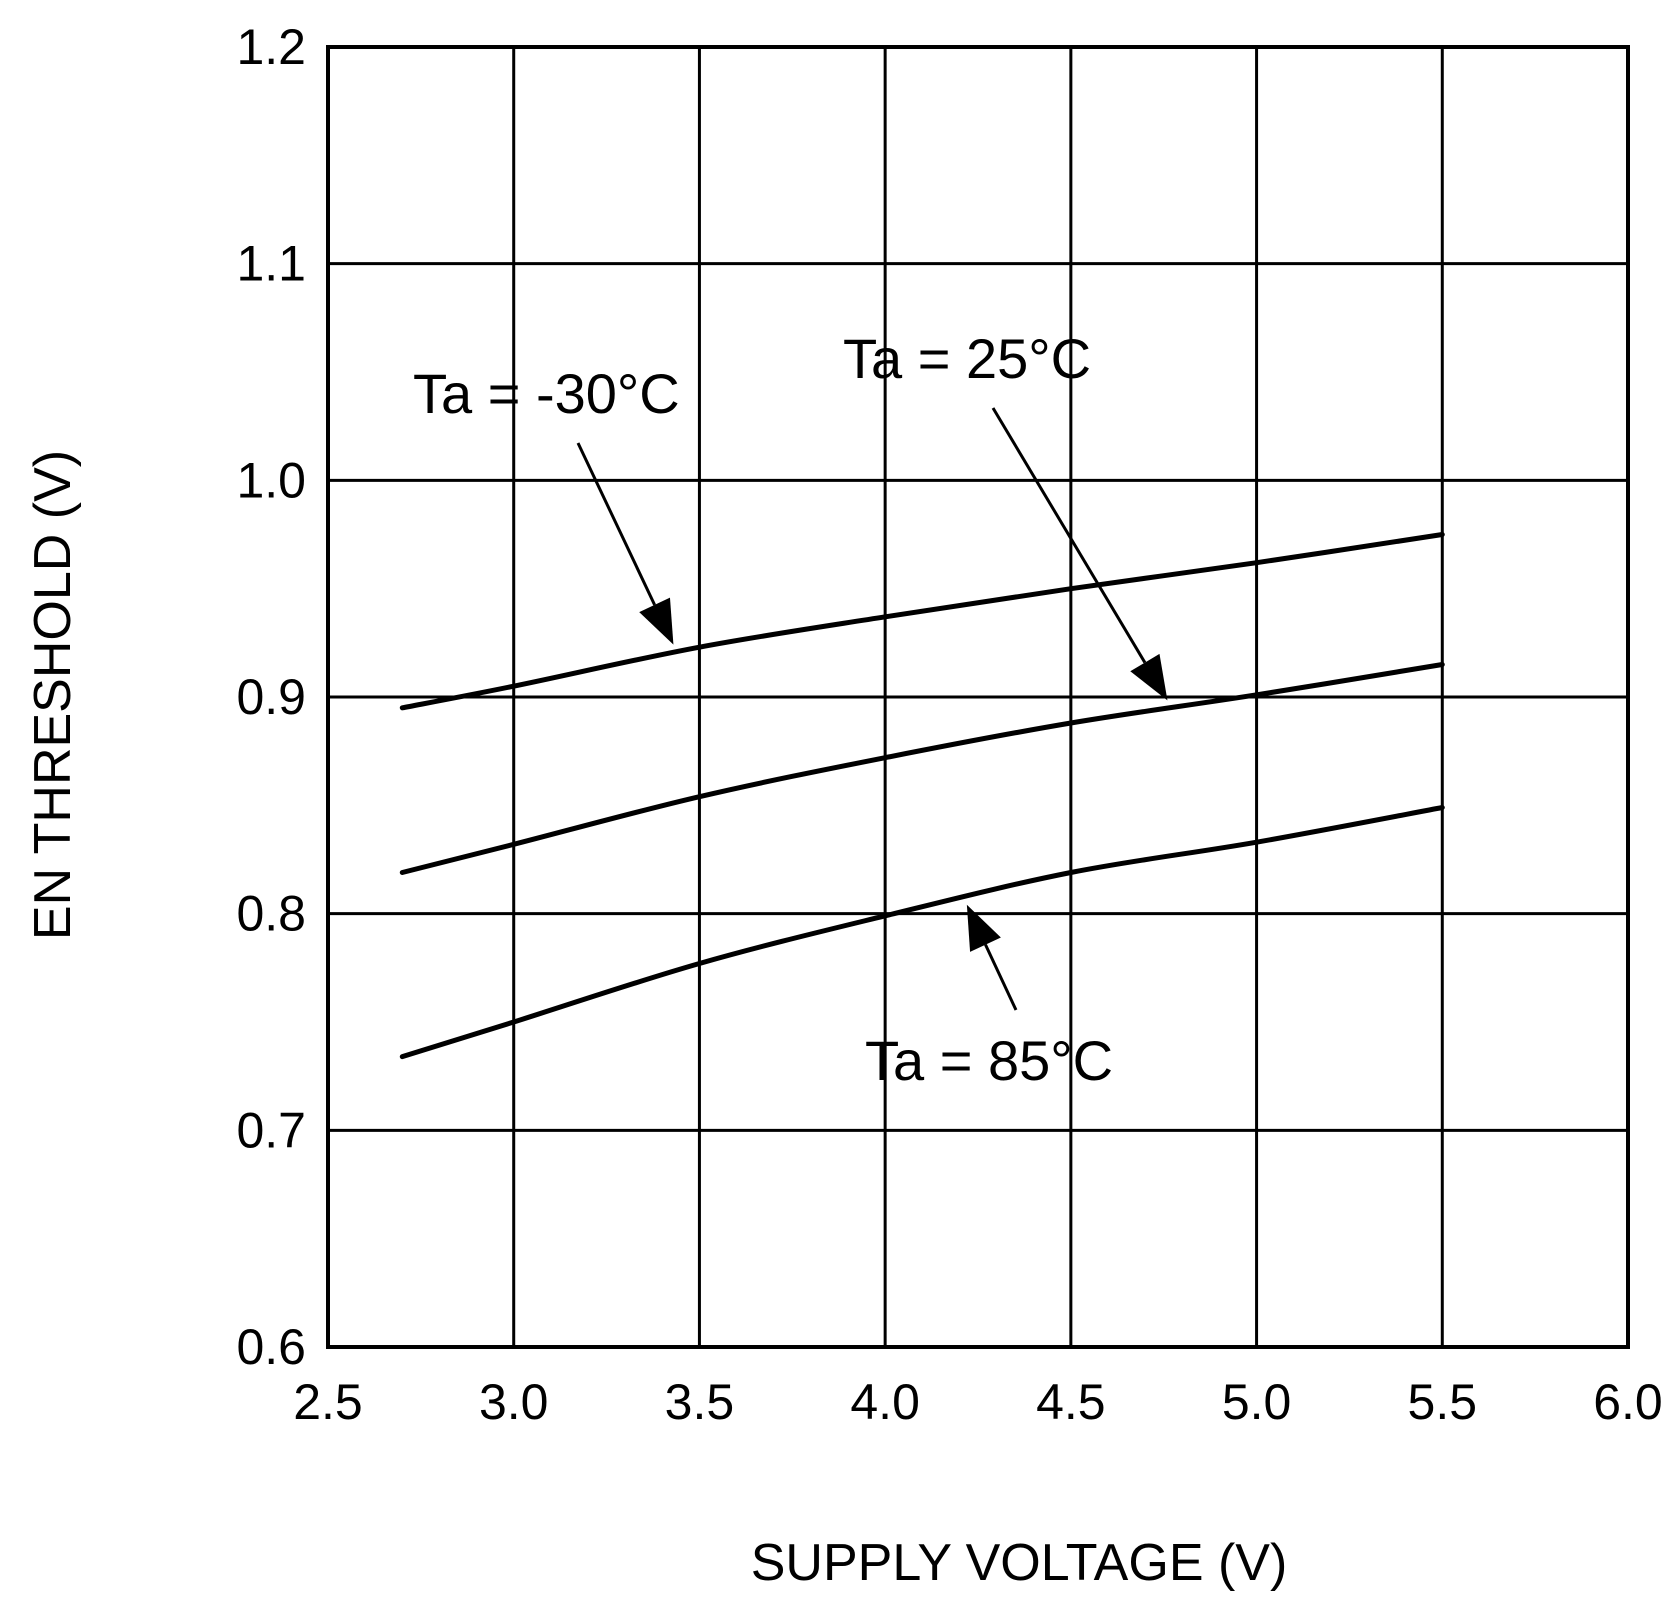  I want to click on x-tick-labels: 2.5 3.0 3.5 4.0 4.5 5.0 5.5 6.0, so click(978, 1402).